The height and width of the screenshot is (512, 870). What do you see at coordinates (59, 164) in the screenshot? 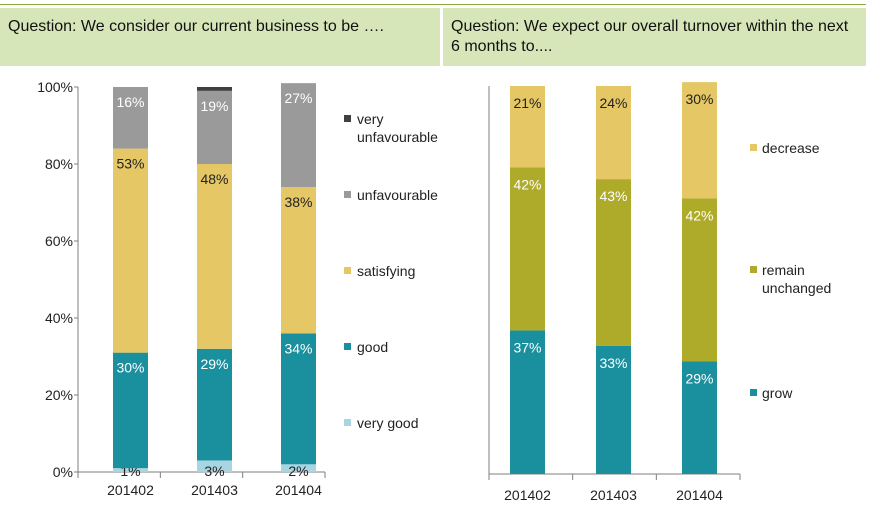
I see `chart1-y-tick-label: 80%` at bounding box center [59, 164].